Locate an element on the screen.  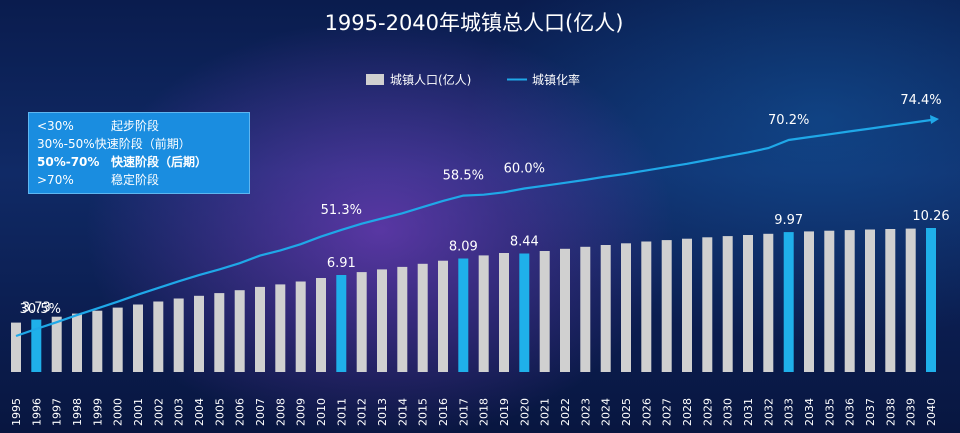
stage-range: >70% is located at coordinates (55, 180).